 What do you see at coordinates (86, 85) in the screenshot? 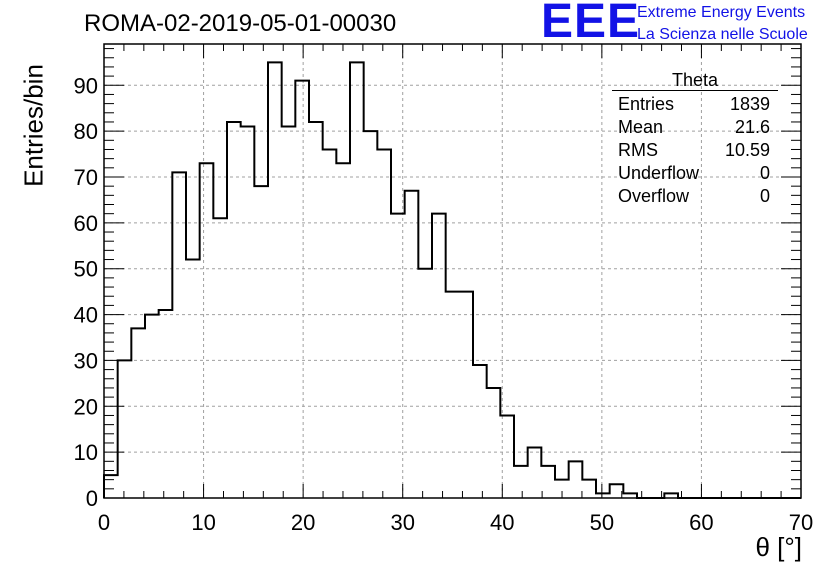
I see `y-tick-label: 90` at bounding box center [86, 85].